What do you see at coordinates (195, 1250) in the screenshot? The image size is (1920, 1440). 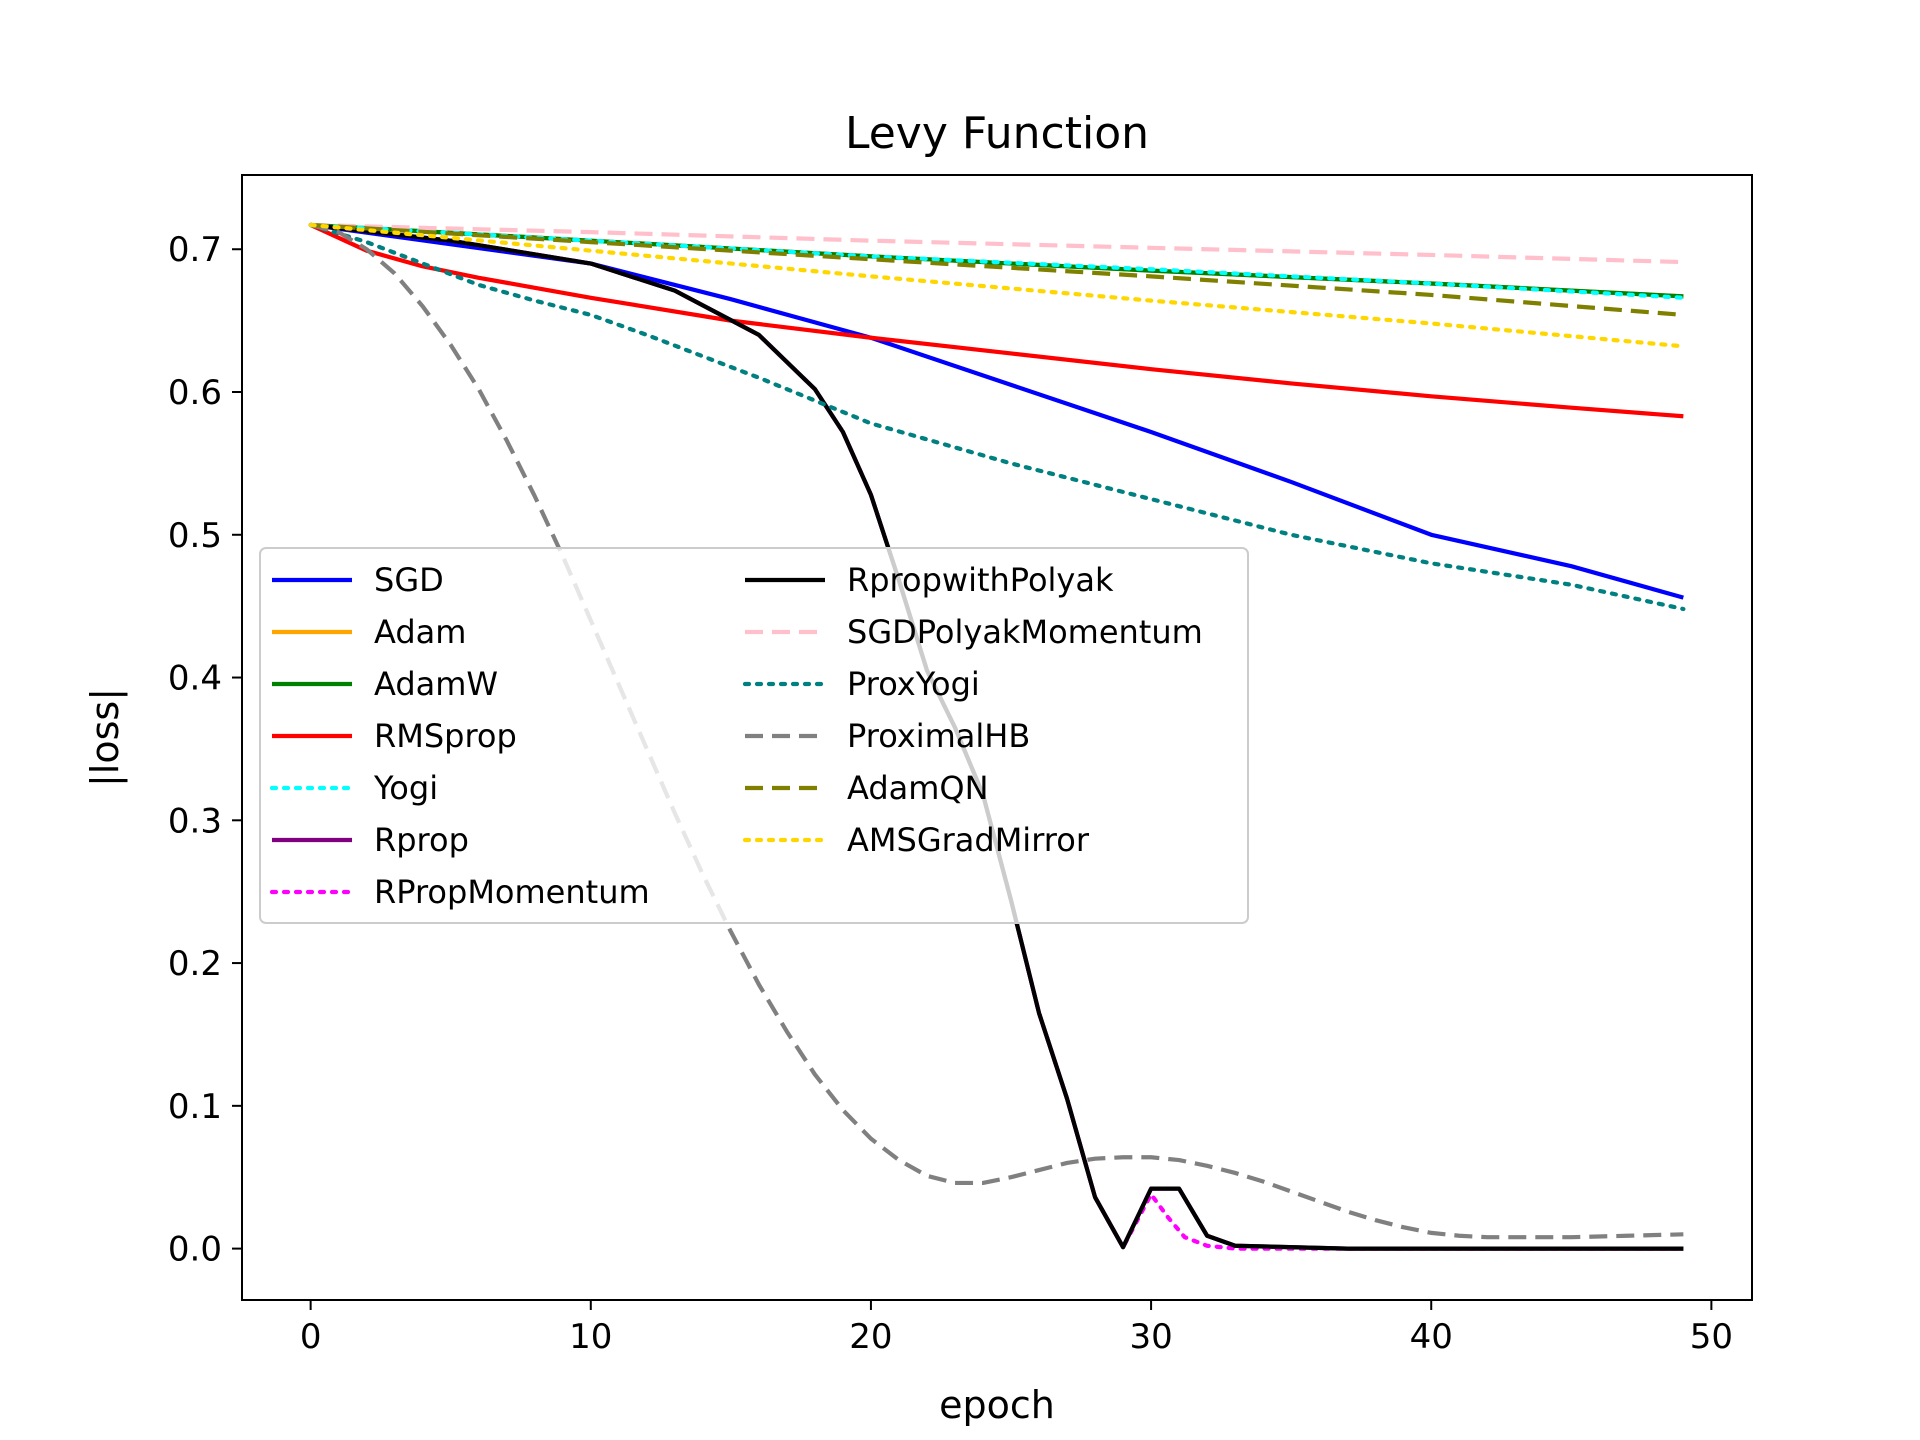 I see `y-tick-label: 0.0` at bounding box center [195, 1250].